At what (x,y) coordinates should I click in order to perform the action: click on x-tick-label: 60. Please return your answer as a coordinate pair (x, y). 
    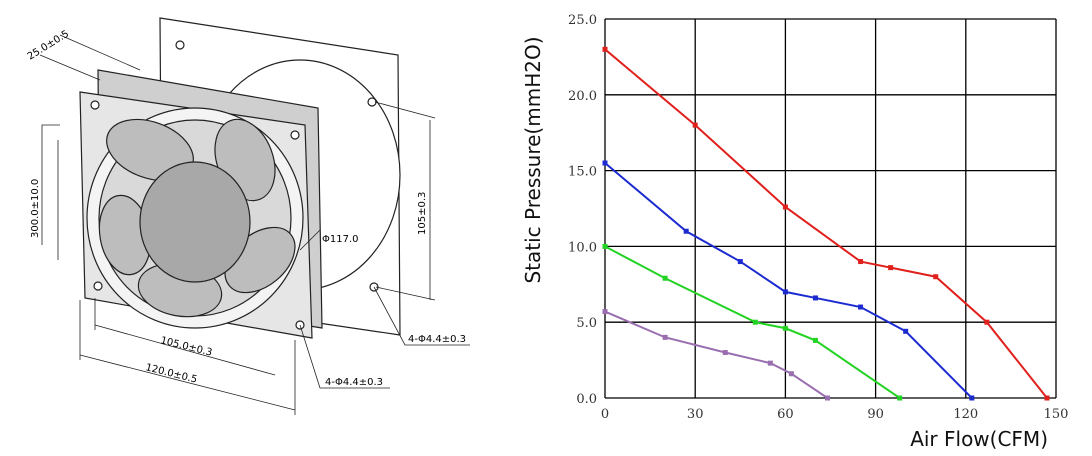
    Looking at the image, I should click on (785, 414).